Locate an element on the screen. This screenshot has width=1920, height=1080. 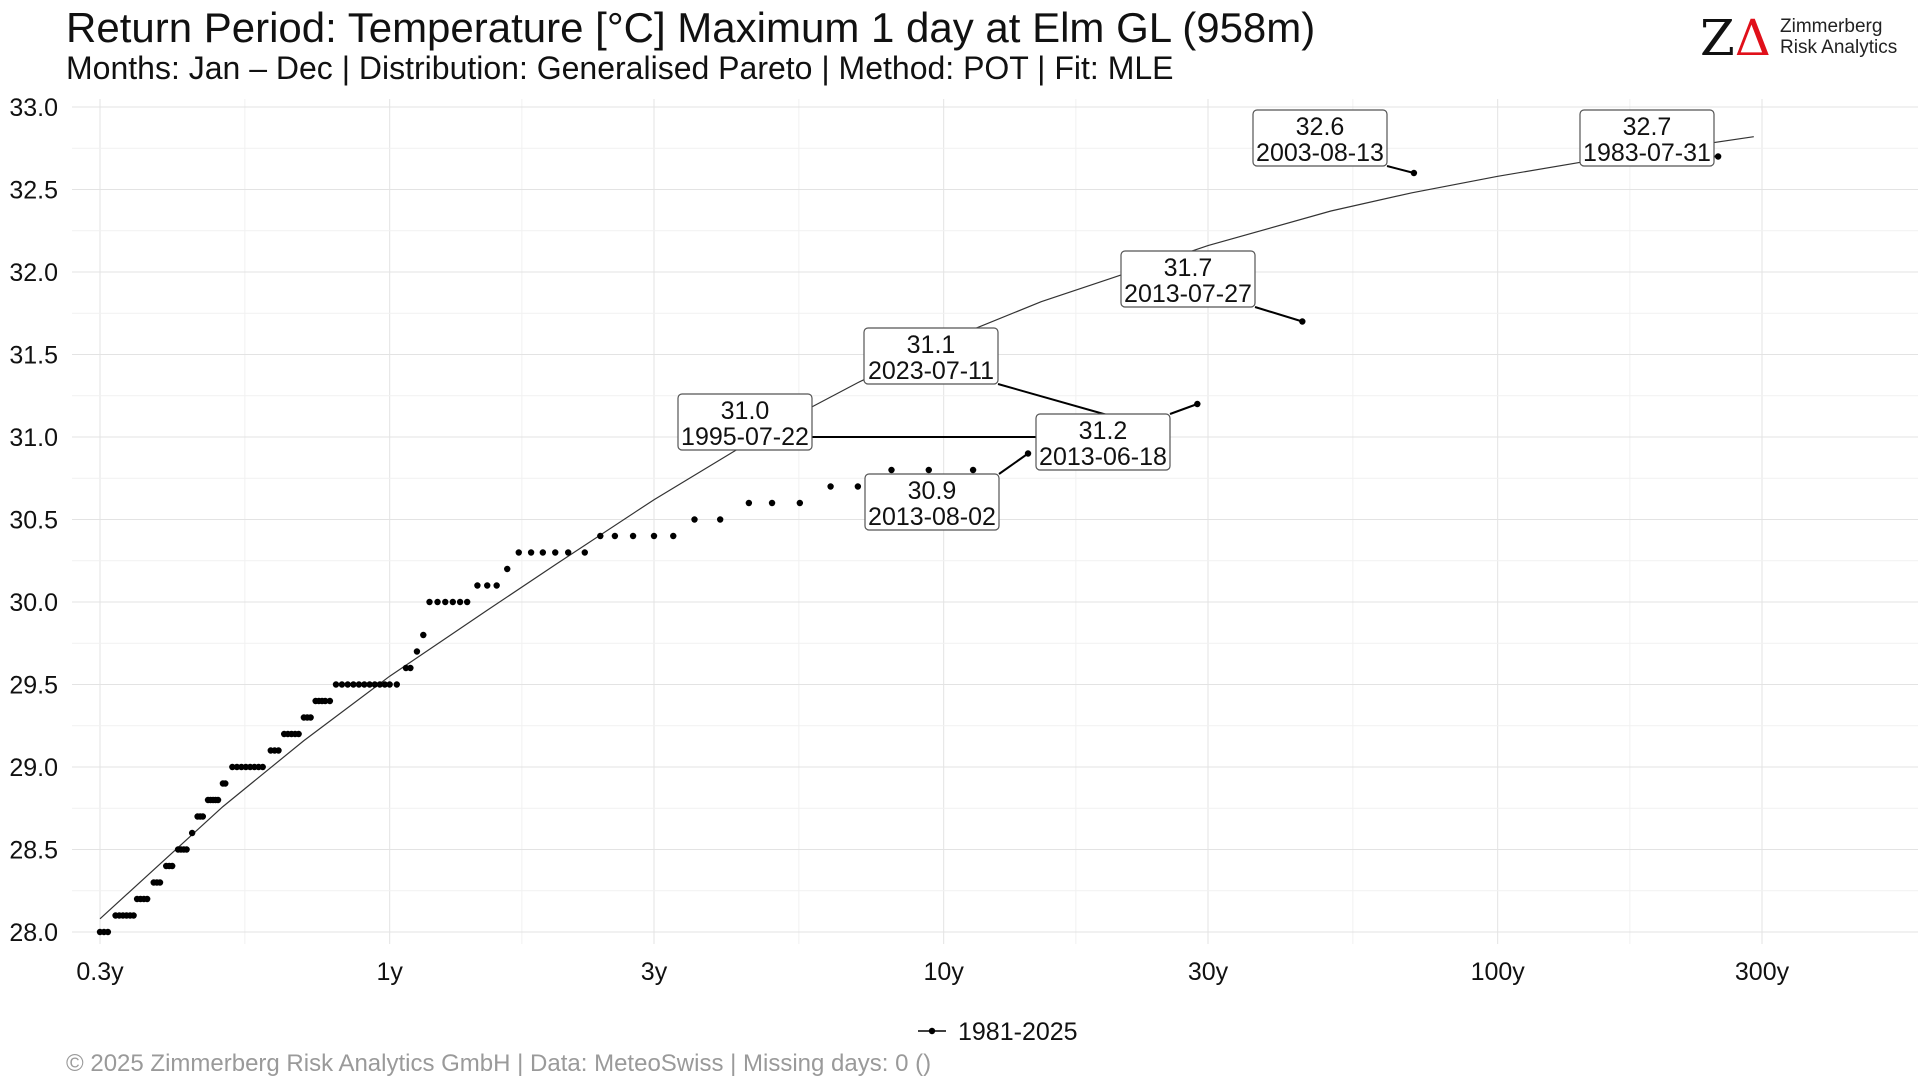
x-tick-label: 100y is located at coordinates (1498, 972).